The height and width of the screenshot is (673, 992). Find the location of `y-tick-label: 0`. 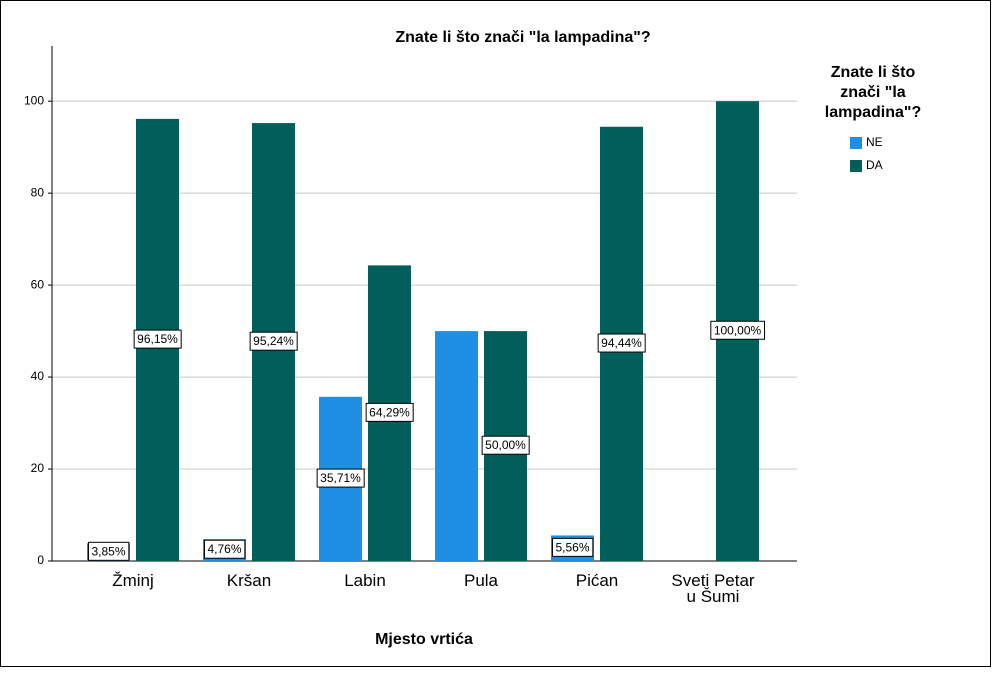

y-tick-label: 0 is located at coordinates (40, 560).